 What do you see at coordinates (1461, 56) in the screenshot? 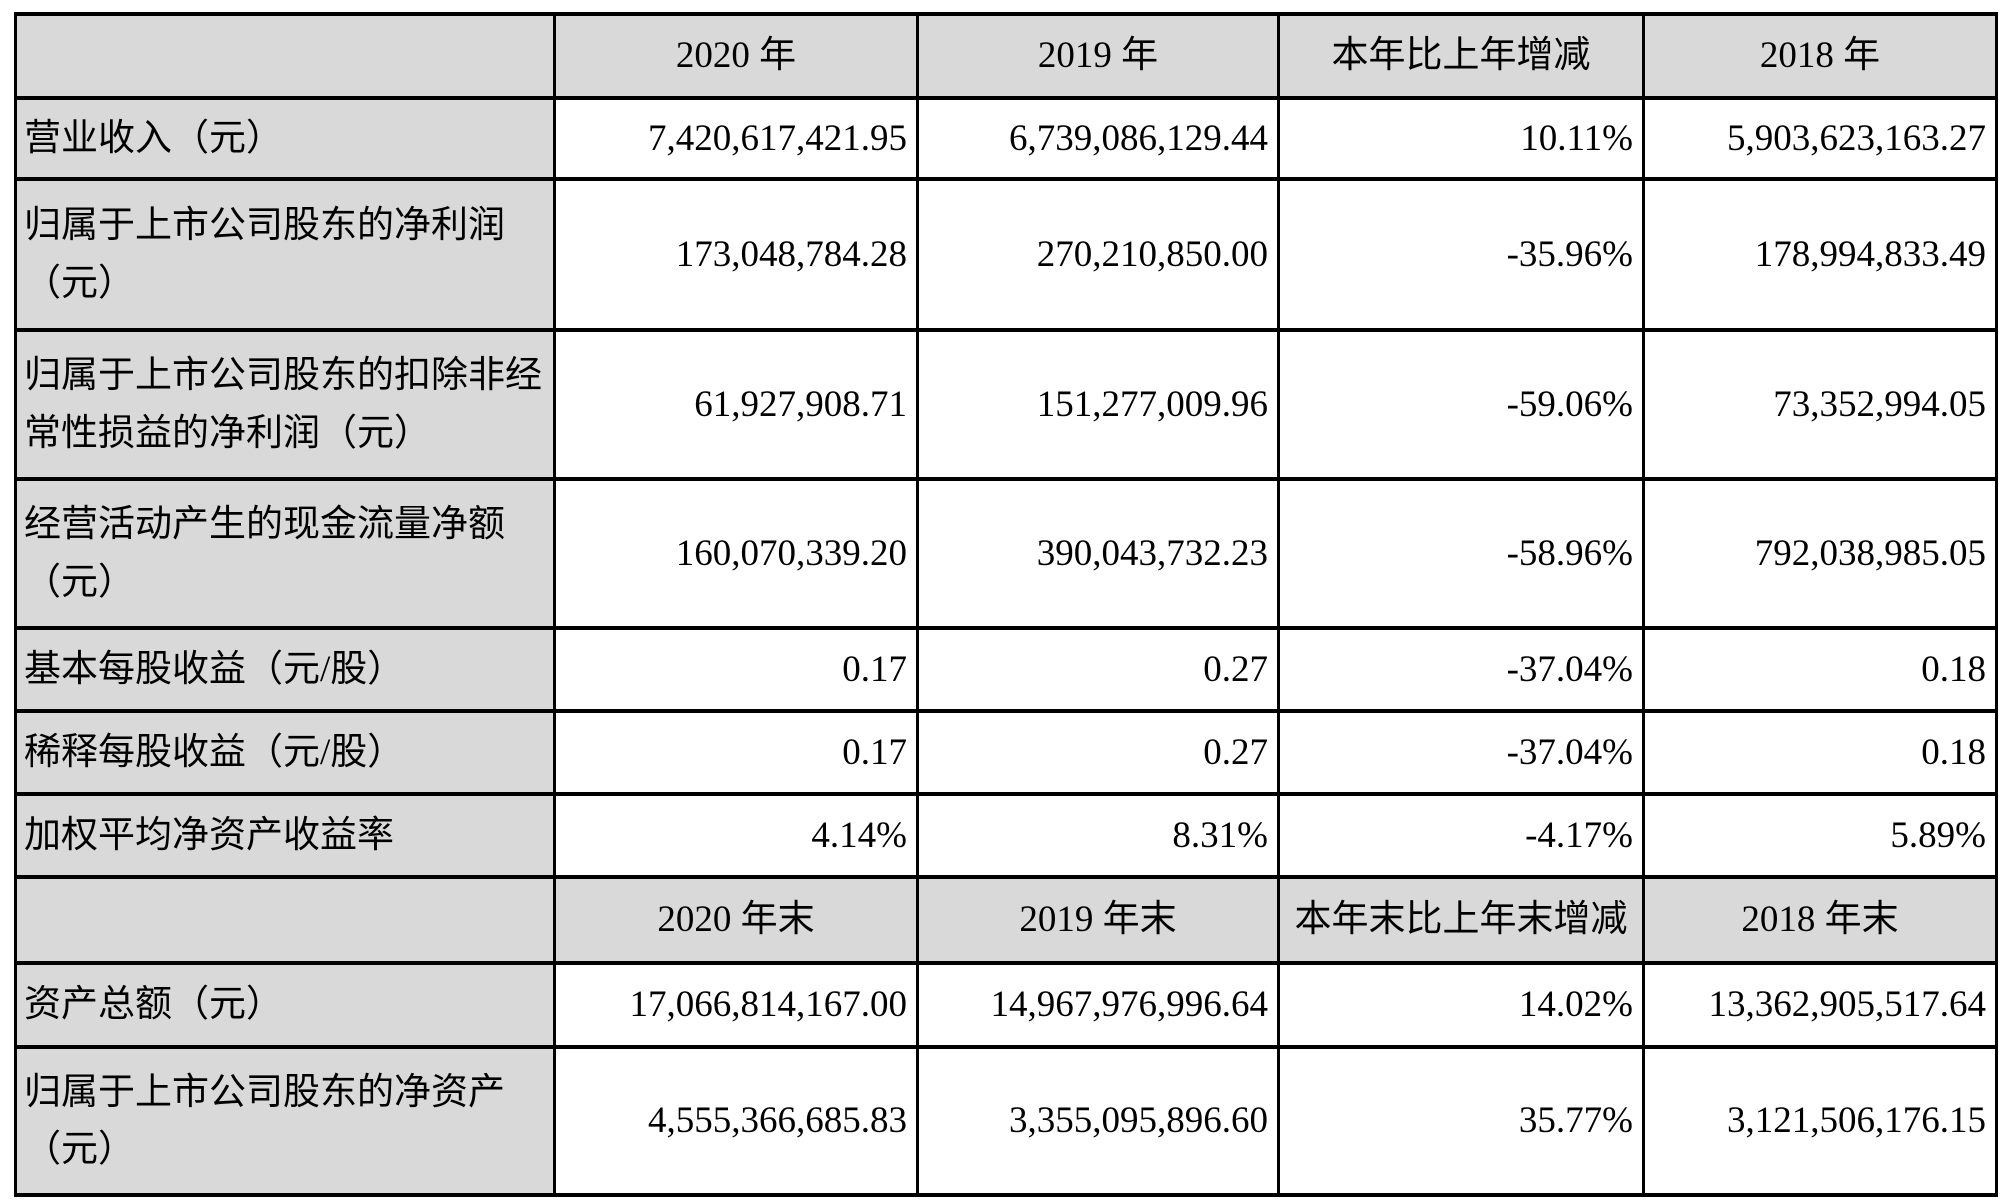
I see `header-cell: 本年比上年增减` at bounding box center [1461, 56].